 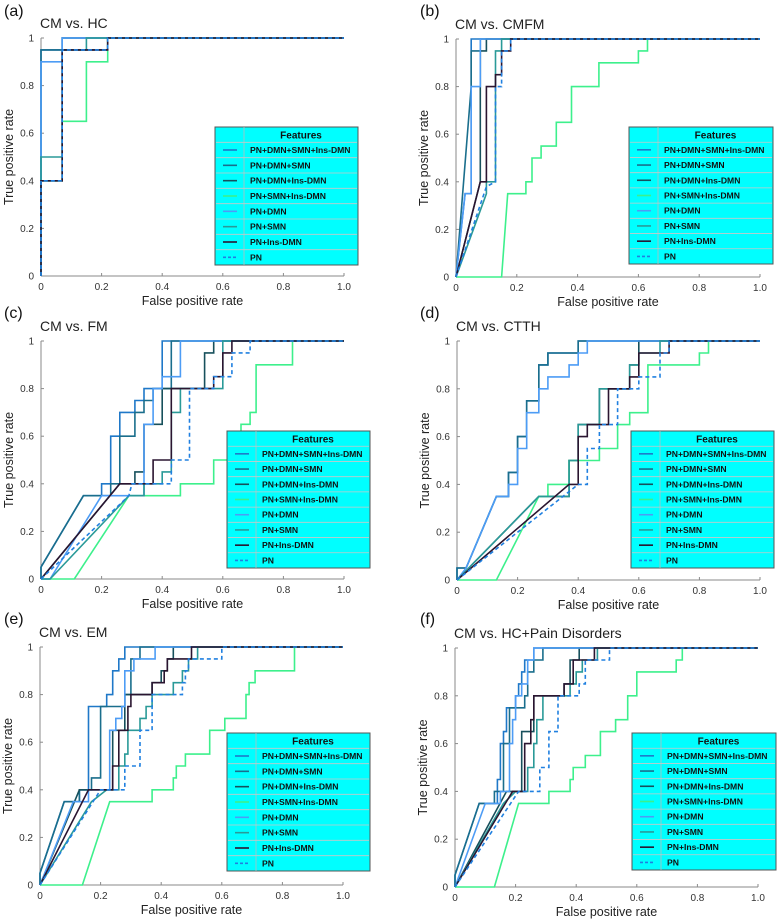 What do you see at coordinates (280, 530) in the screenshot?
I see `legend-entry-label: PN+SMN` at bounding box center [280, 530].